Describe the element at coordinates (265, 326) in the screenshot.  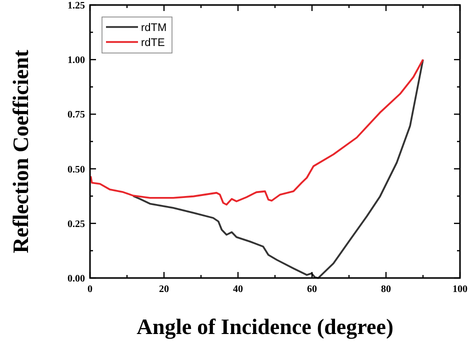
I see `x-axis-title: Angle of Incidence (degree)` at that location.